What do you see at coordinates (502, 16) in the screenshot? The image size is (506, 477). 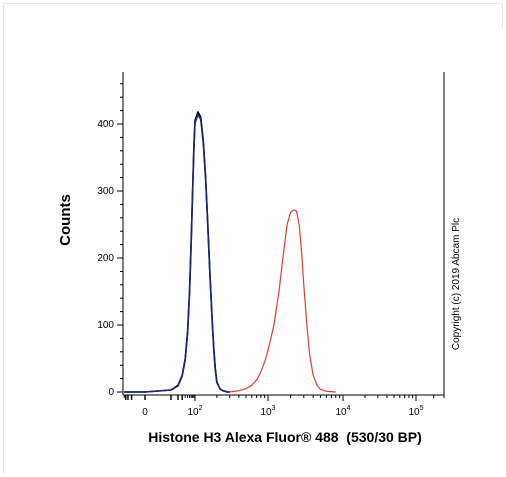 I see `frame-edge` at bounding box center [502, 16].